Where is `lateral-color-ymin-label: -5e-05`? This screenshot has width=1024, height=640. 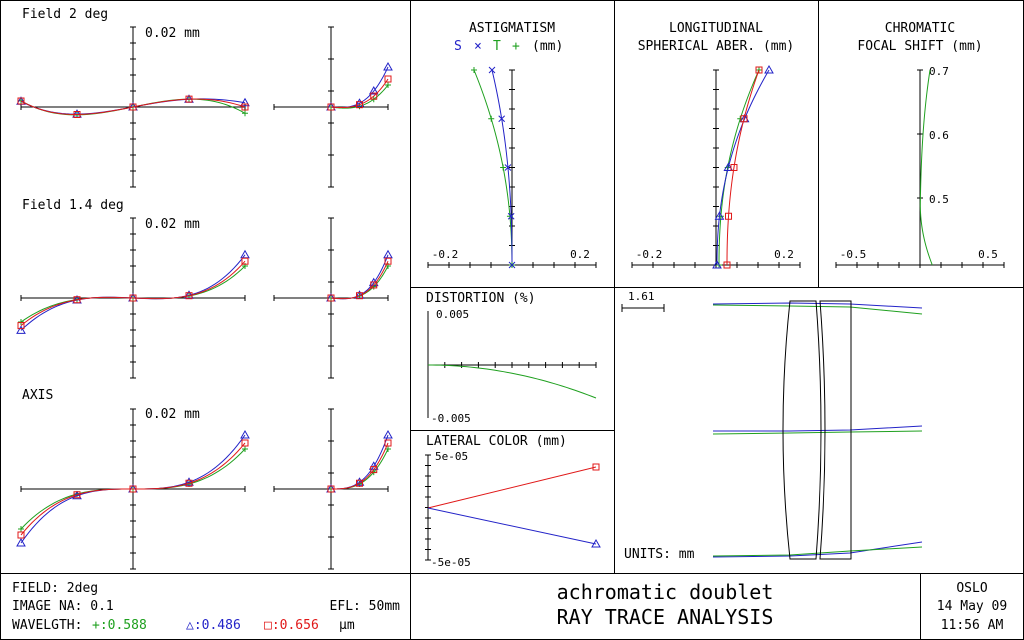 lateral-color-ymin-label: -5e-05 is located at coordinates (451, 562).